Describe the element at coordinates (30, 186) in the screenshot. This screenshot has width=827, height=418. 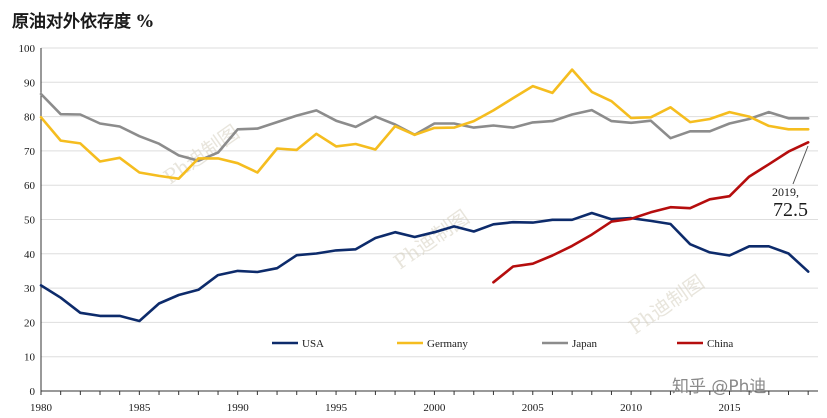
I see `y-tick-label: 60` at that location.